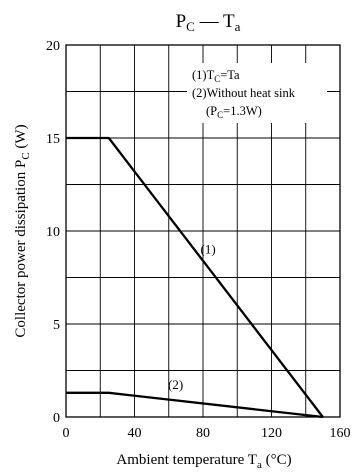 The height and width of the screenshot is (473, 352). Describe the element at coordinates (53, 46) in the screenshot. I see `y-tick-label: 20` at that location.